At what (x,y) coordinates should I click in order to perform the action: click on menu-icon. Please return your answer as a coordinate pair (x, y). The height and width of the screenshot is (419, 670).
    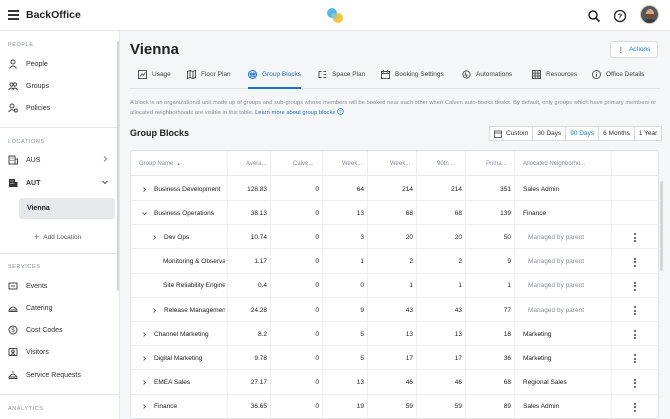
    Looking at the image, I should click on (13, 15).